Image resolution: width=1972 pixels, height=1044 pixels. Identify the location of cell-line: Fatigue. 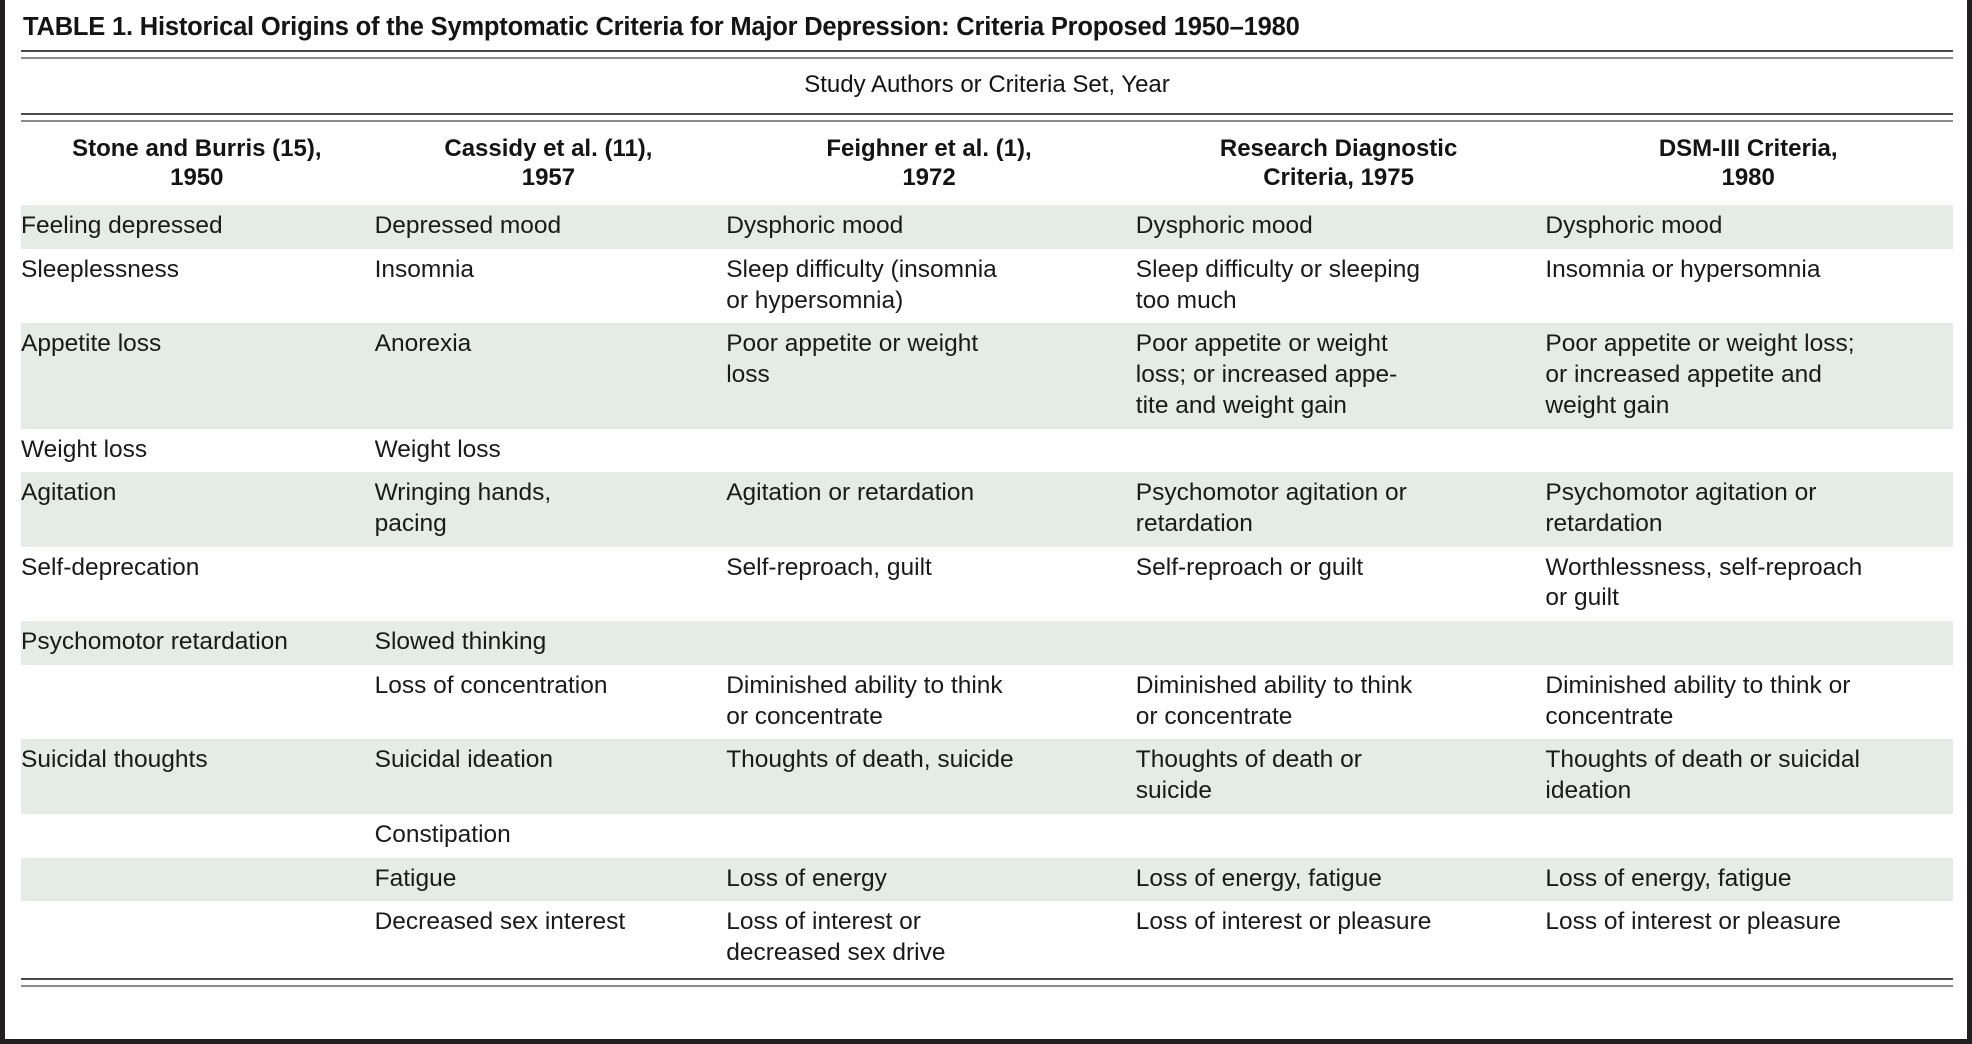
(415, 878).